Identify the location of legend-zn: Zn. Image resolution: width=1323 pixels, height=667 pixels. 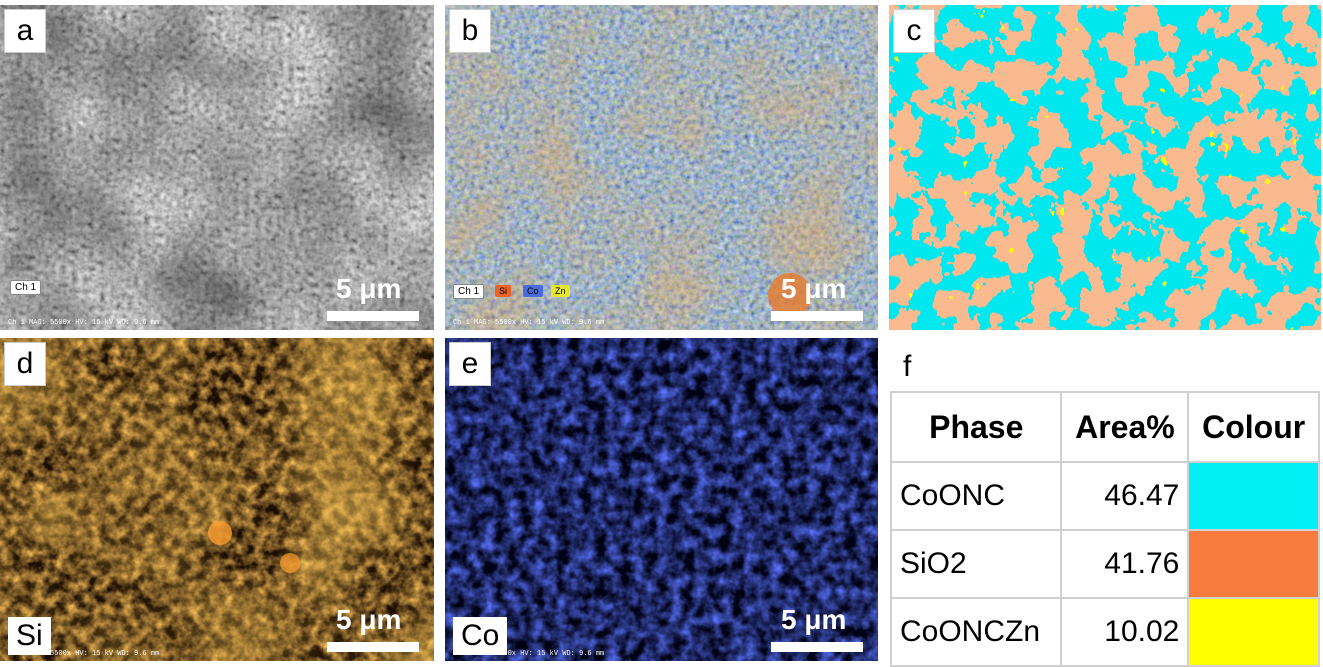
(560, 291).